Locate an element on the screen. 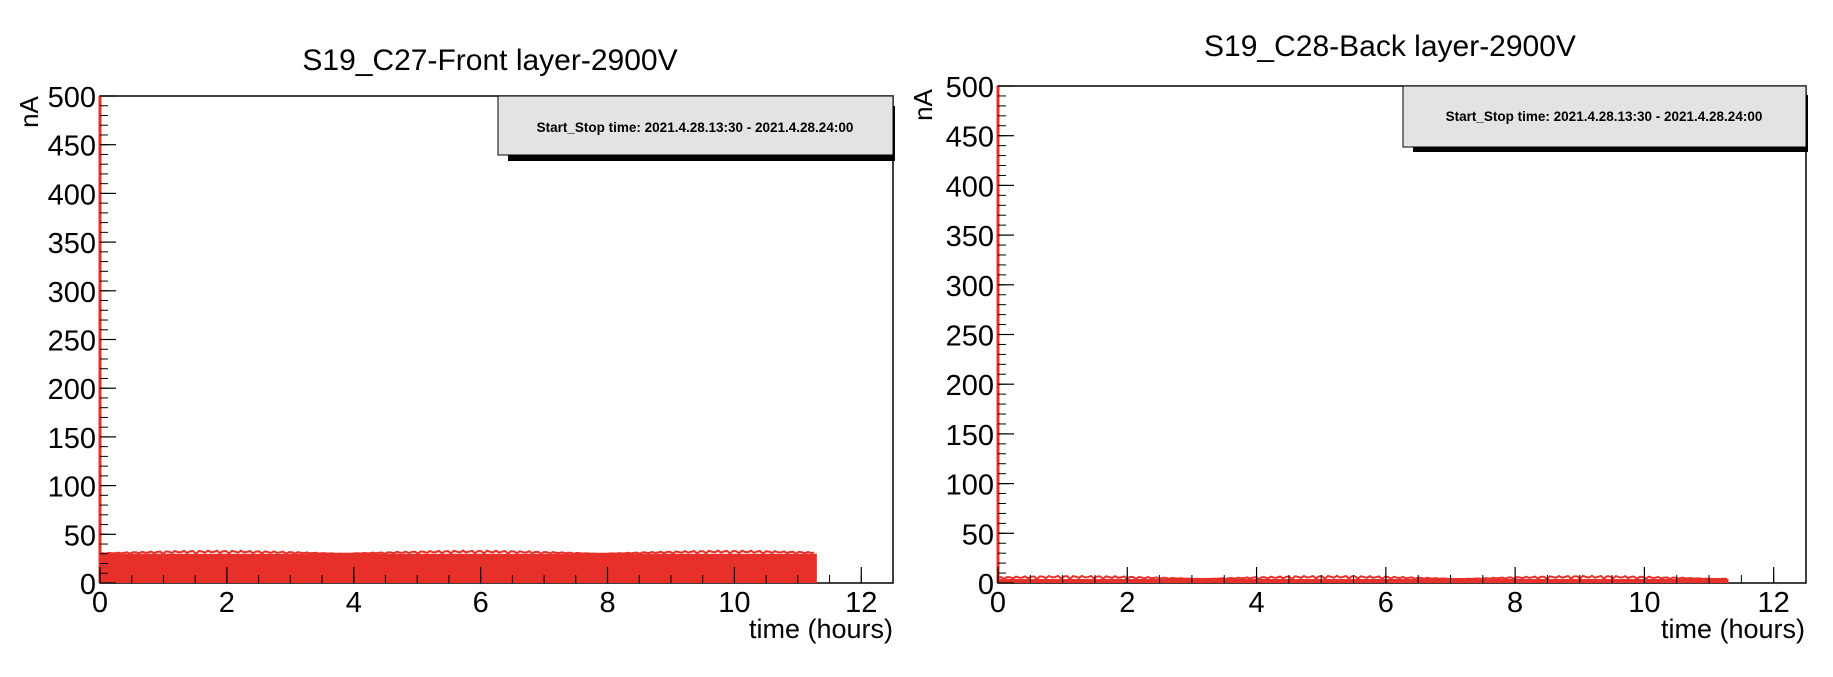  chart-title: S19_C27-Front layer-2900V is located at coordinates (489, 60).